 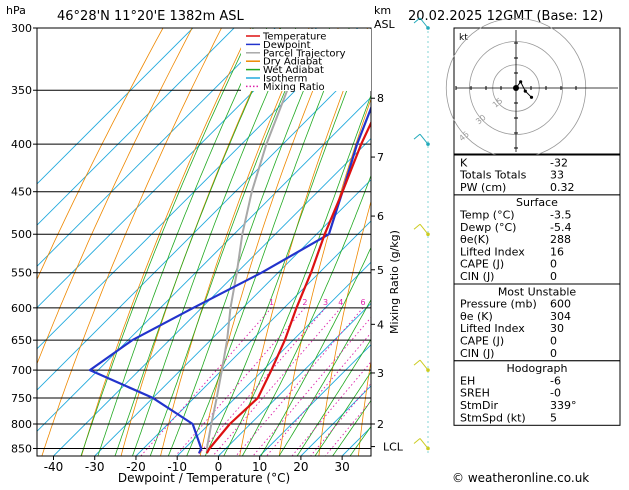 What do you see at coordinates (493, 175) in the screenshot?
I see `table-row-label: Totals Totals` at bounding box center [493, 175].